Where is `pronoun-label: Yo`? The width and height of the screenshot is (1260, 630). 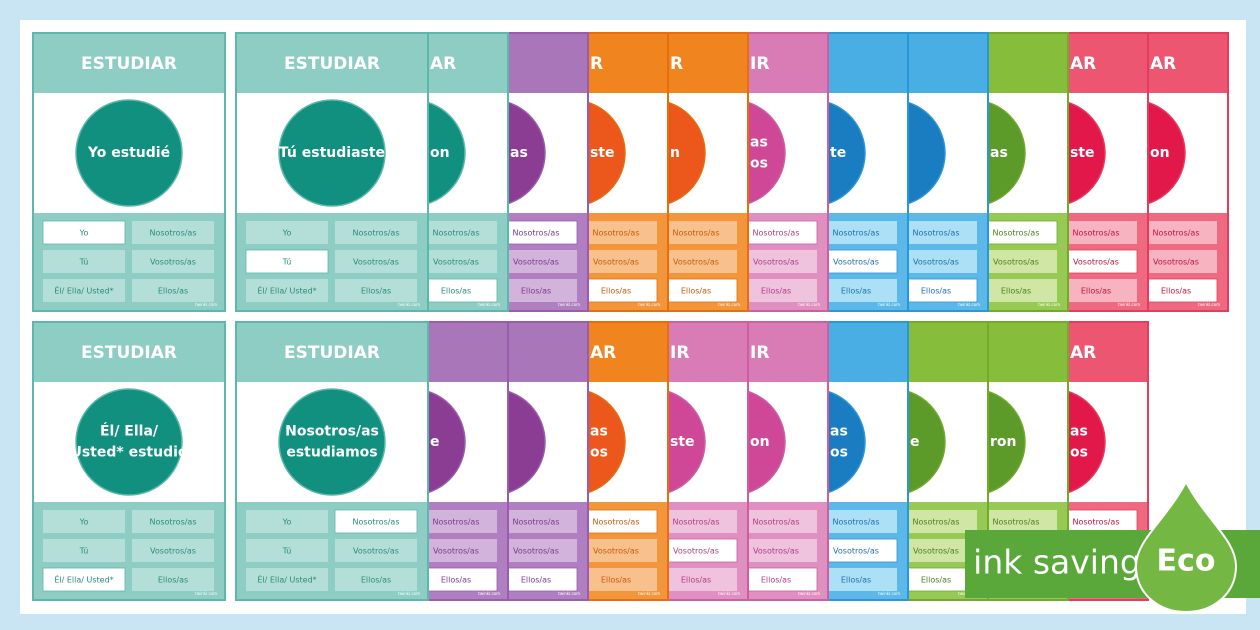
pronoun-label: Yo is located at coordinates (84, 522).